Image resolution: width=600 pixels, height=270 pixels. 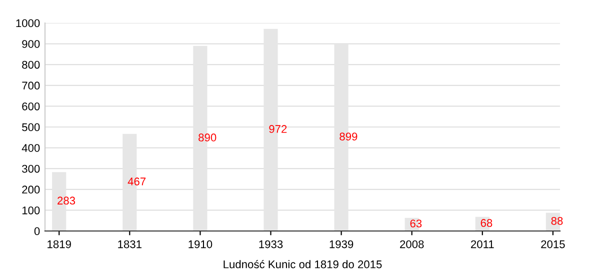 I want to click on y-tick-label: 800, so click(x=31, y=64).